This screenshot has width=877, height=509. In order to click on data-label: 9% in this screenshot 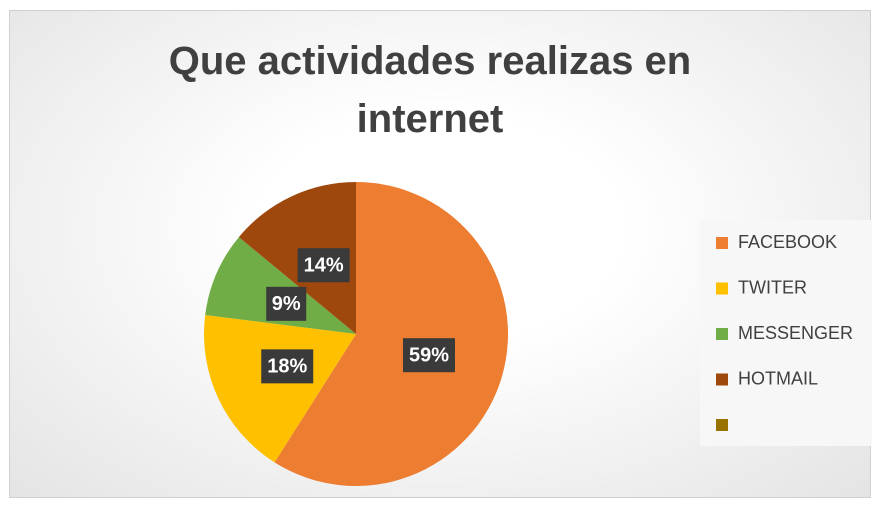, I will do `click(286, 304)`.